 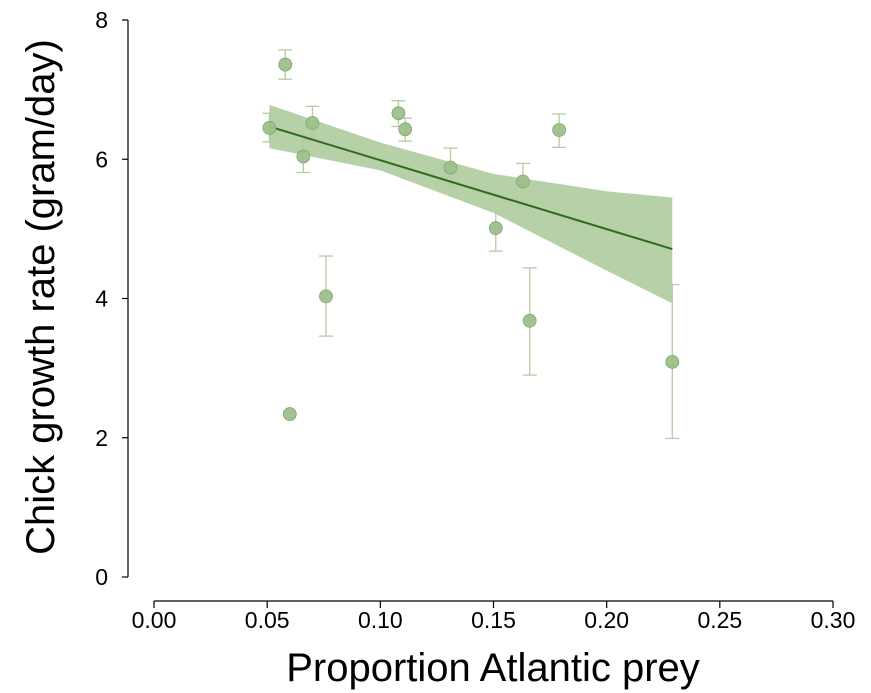 I want to click on x-tick-label: 0.05, so click(x=267, y=620).